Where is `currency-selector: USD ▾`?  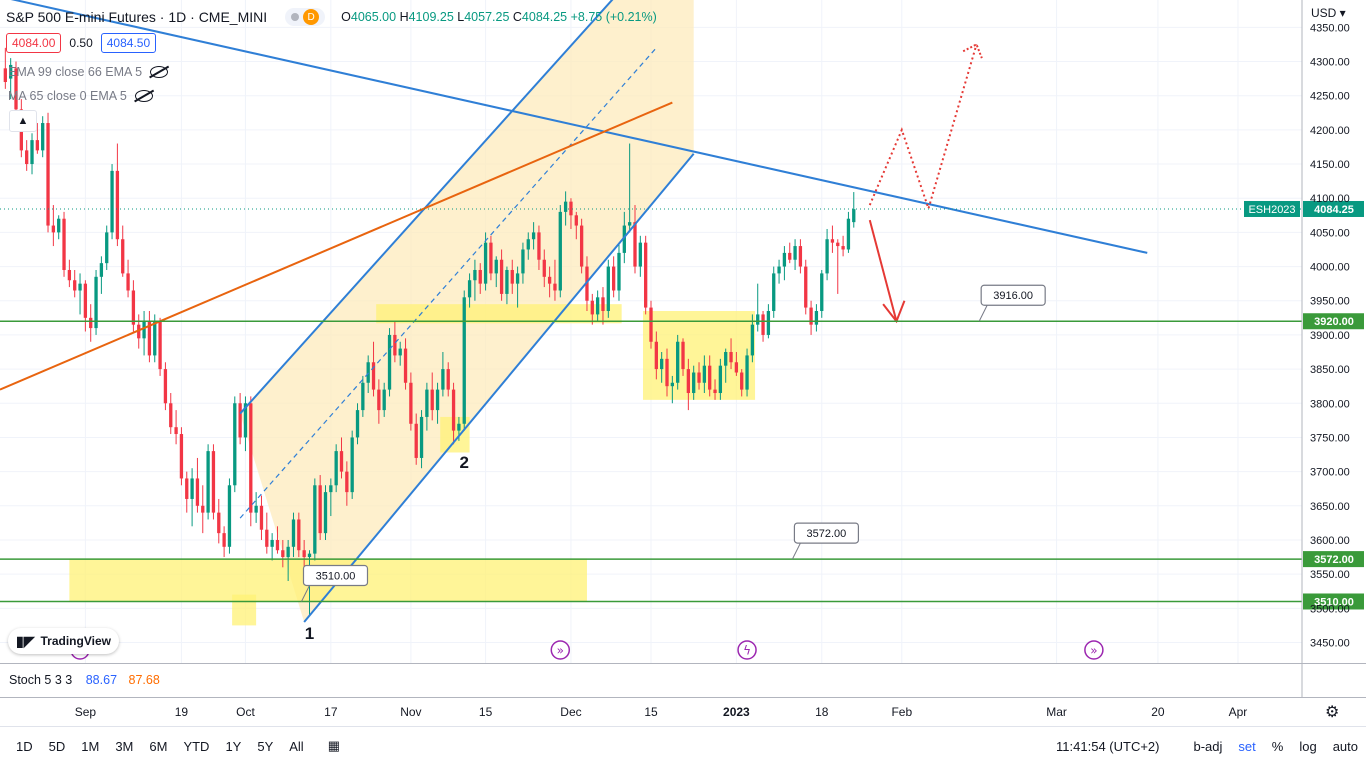 currency-selector: USD ▾ is located at coordinates (1328, 13).